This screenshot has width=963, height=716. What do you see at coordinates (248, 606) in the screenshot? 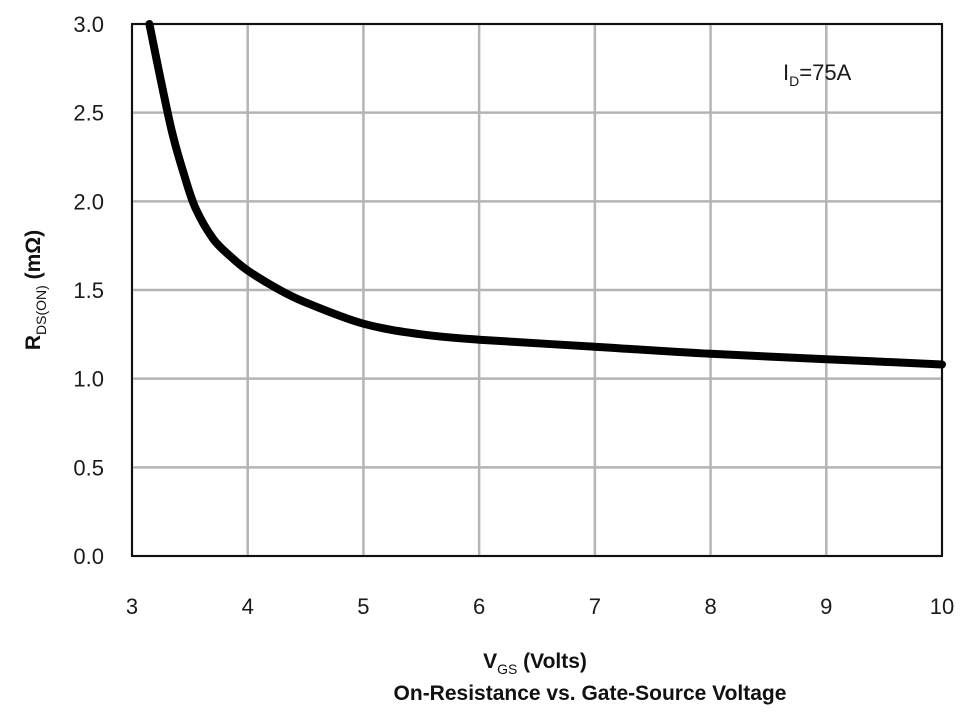
I see `x-tick-label: 4` at bounding box center [248, 606].